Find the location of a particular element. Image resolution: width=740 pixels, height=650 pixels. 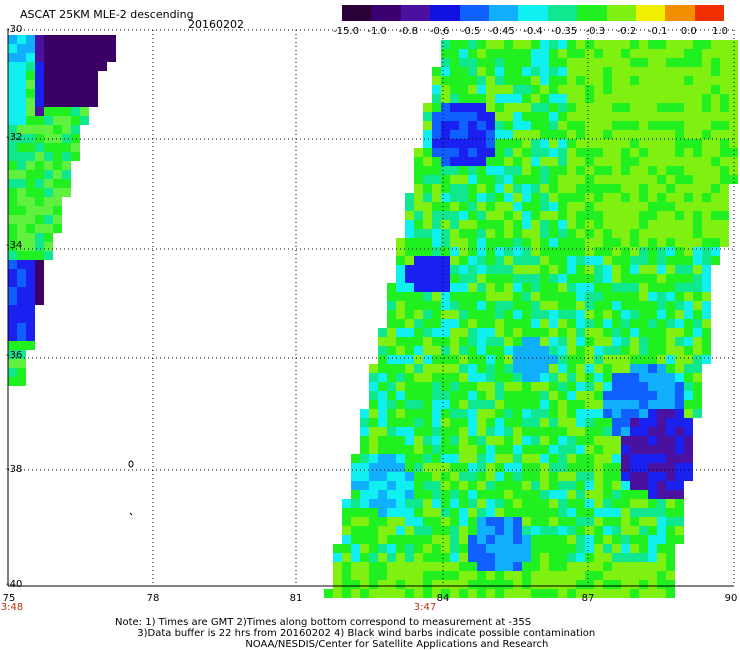

chart-date: 20160202 is located at coordinates (216, 24).